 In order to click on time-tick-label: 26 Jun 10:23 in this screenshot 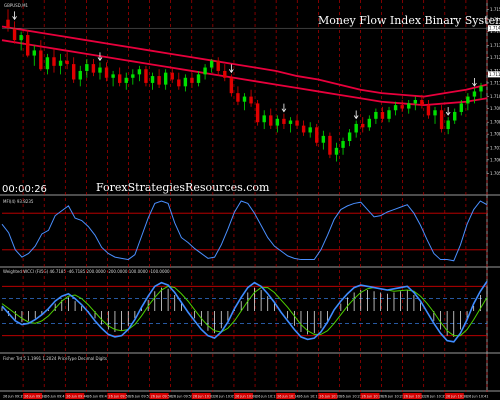, I will do `click(351, 397)`.